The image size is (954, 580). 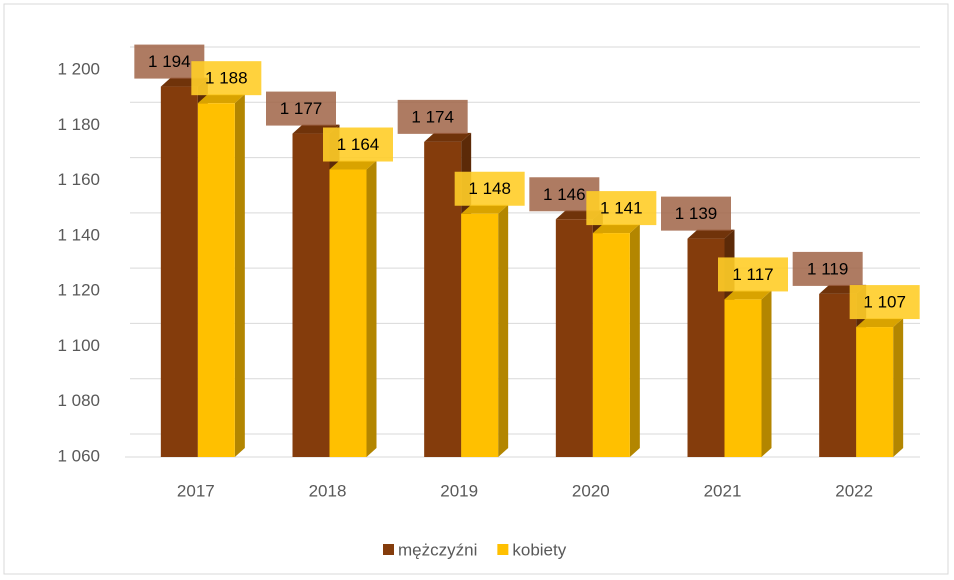 I want to click on y-tick-label: 1 100, so click(x=78, y=345).